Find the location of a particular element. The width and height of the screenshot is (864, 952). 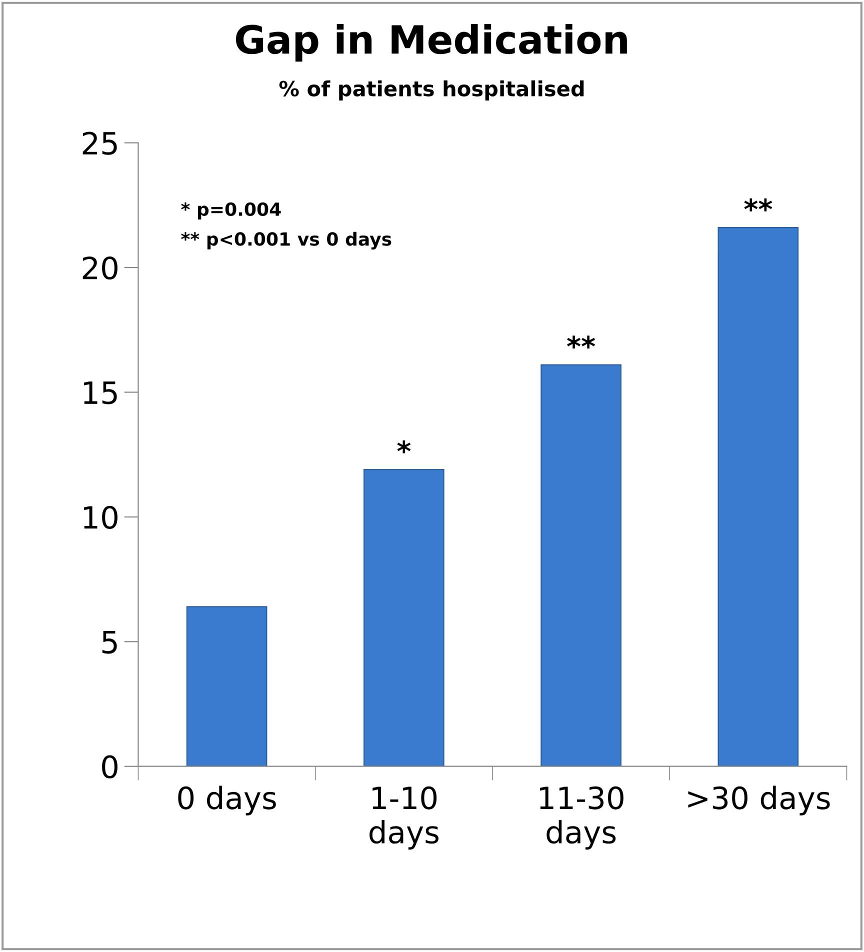

x-tick-label: 11-30 days is located at coordinates (582, 818).